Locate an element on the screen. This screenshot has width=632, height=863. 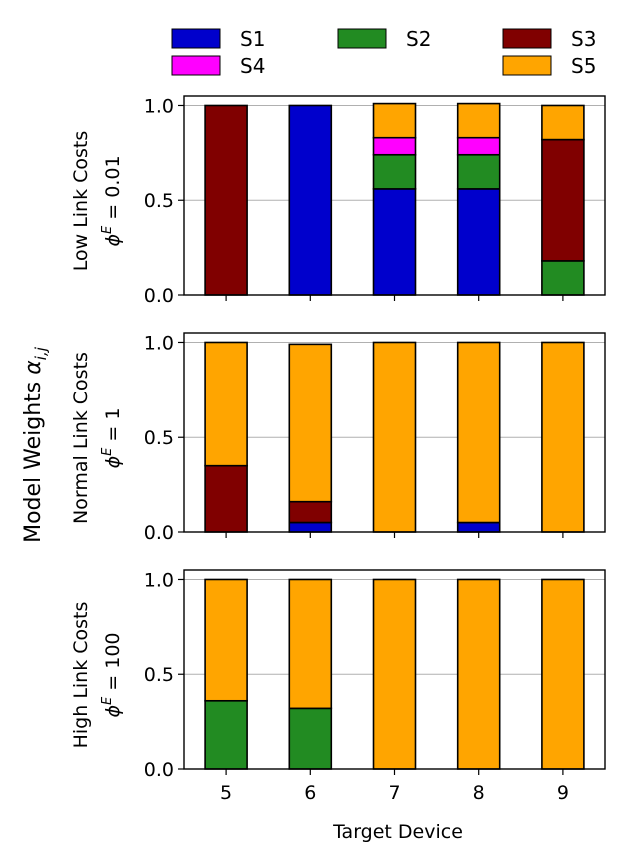
legend-swatch-s3 is located at coordinates (527, 38).